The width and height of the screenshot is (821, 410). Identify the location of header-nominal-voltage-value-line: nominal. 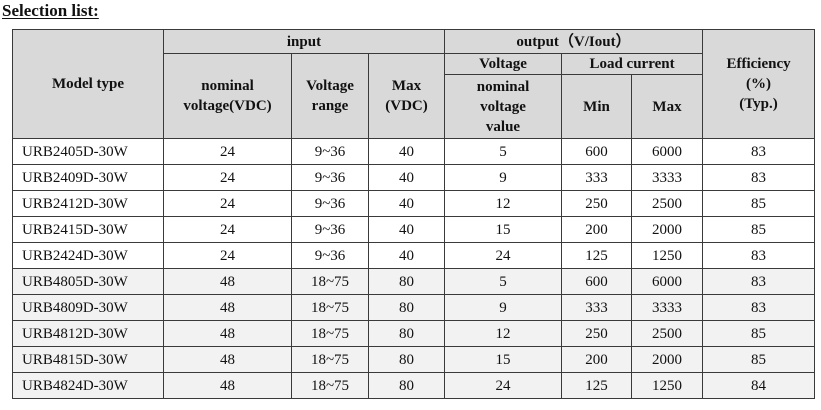
(503, 86).